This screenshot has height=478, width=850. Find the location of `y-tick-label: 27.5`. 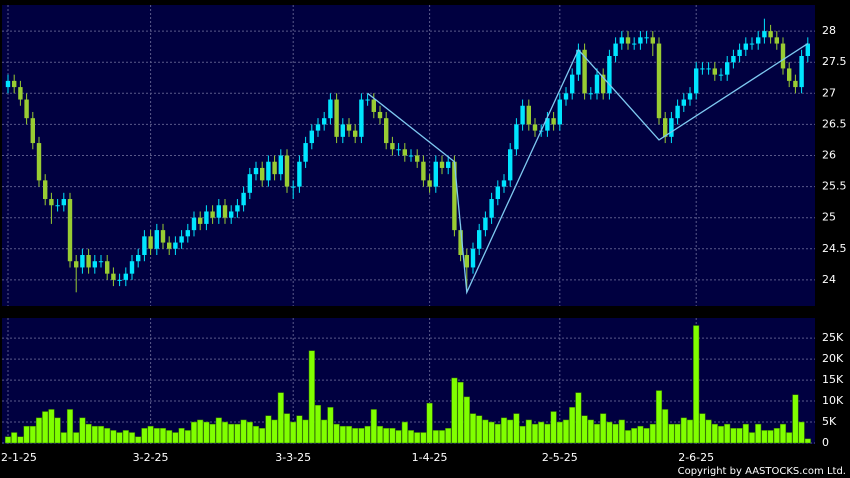

y-tick-label: 27.5 is located at coordinates (834, 61).